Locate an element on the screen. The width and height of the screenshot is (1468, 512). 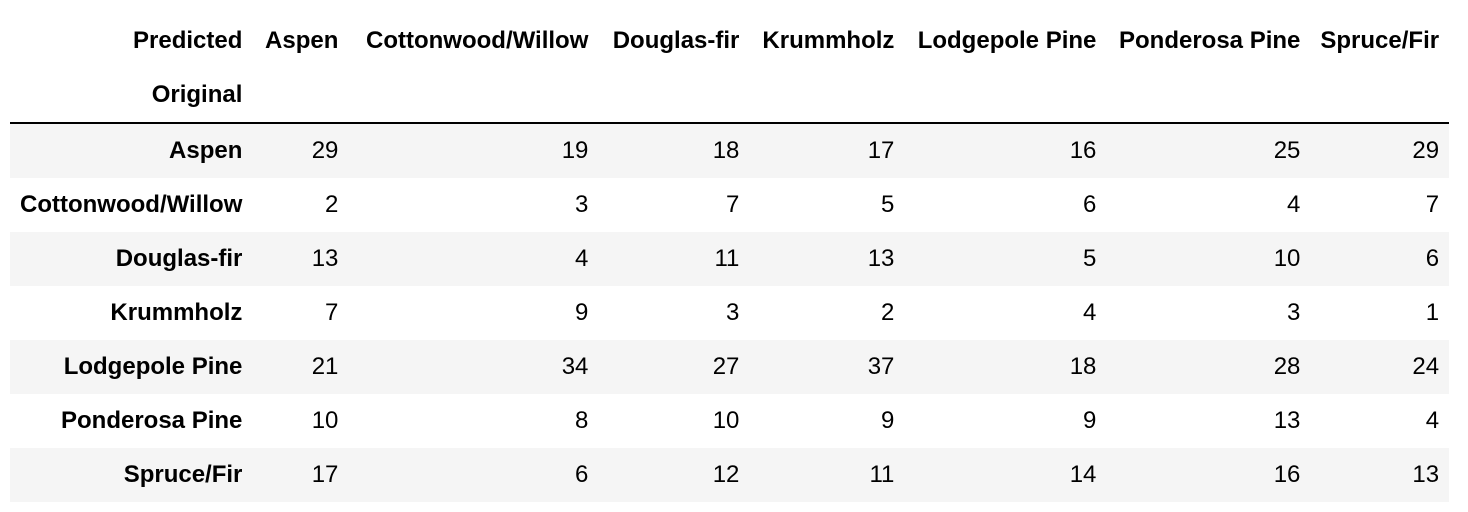
row-label: Krummholz is located at coordinates (176, 312).